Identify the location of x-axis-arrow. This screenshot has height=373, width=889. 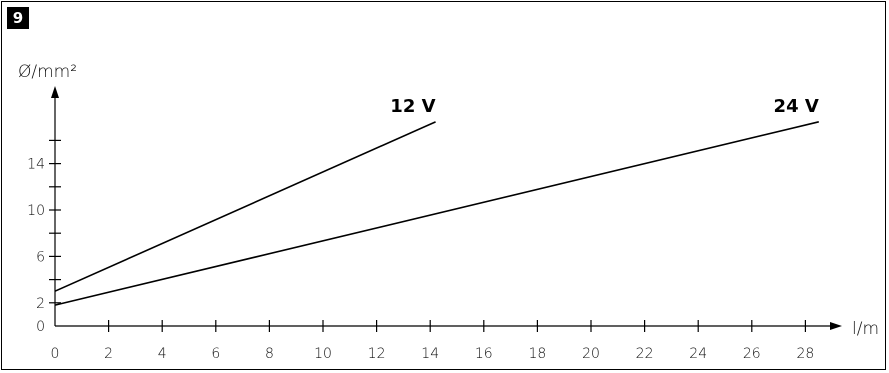
(836, 326).